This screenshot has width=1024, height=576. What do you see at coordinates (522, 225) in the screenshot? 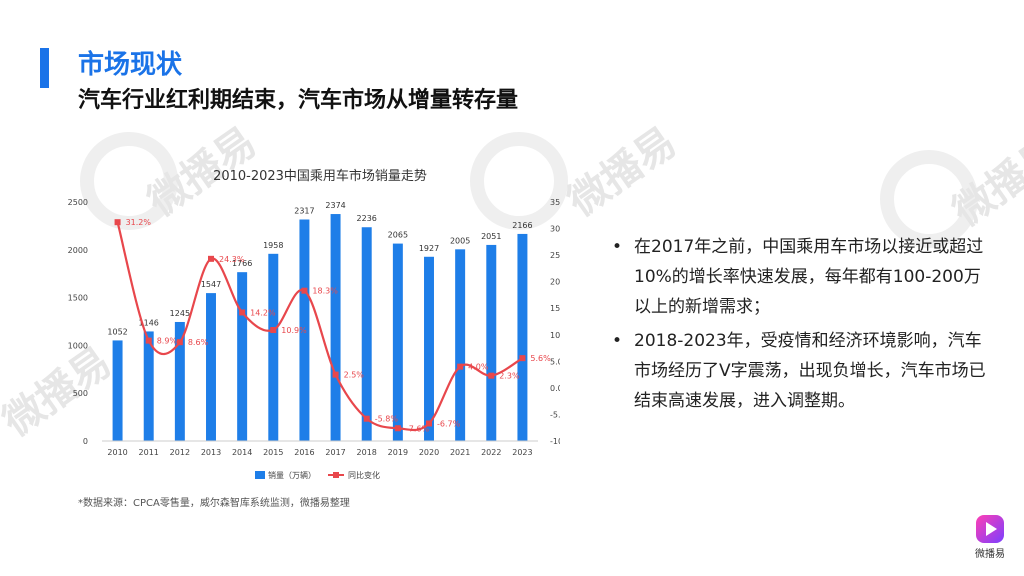
I see `bar-value-label: 2166` at bounding box center [522, 225].